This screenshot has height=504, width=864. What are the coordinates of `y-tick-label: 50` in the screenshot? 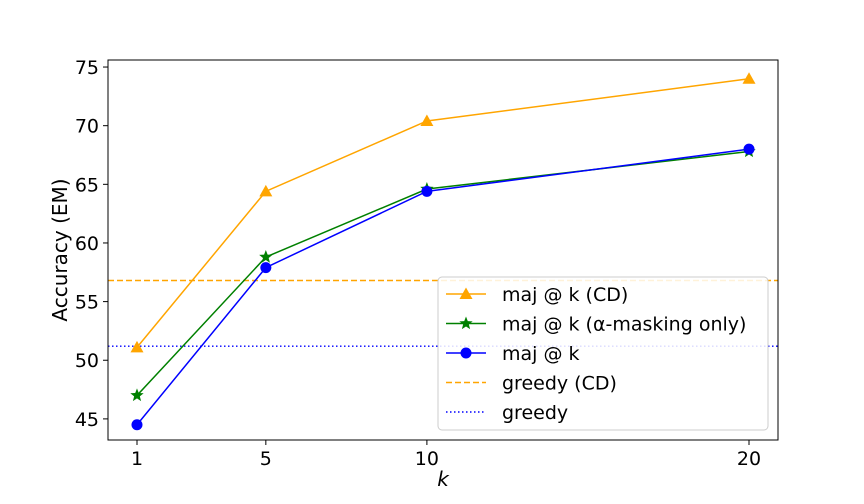 It's located at (87, 361).